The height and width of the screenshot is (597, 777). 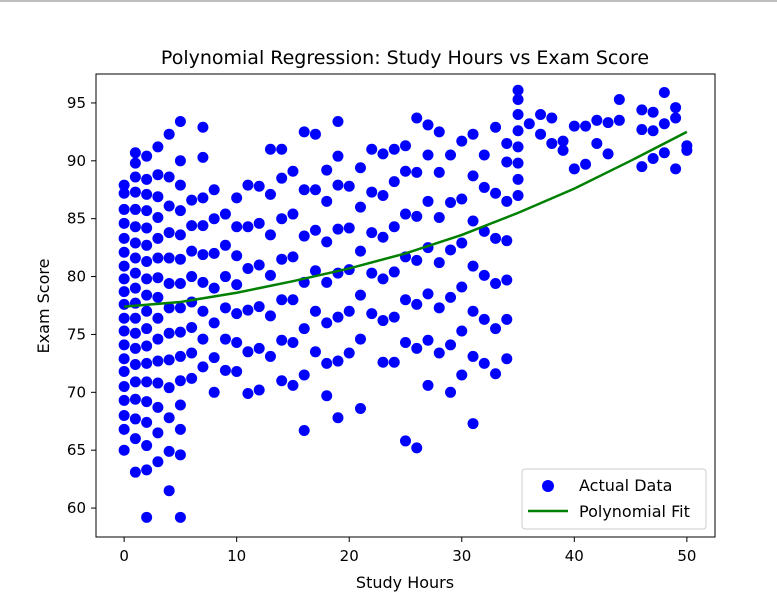 What do you see at coordinates (574, 556) in the screenshot?
I see `x-tick-label: 40` at bounding box center [574, 556].